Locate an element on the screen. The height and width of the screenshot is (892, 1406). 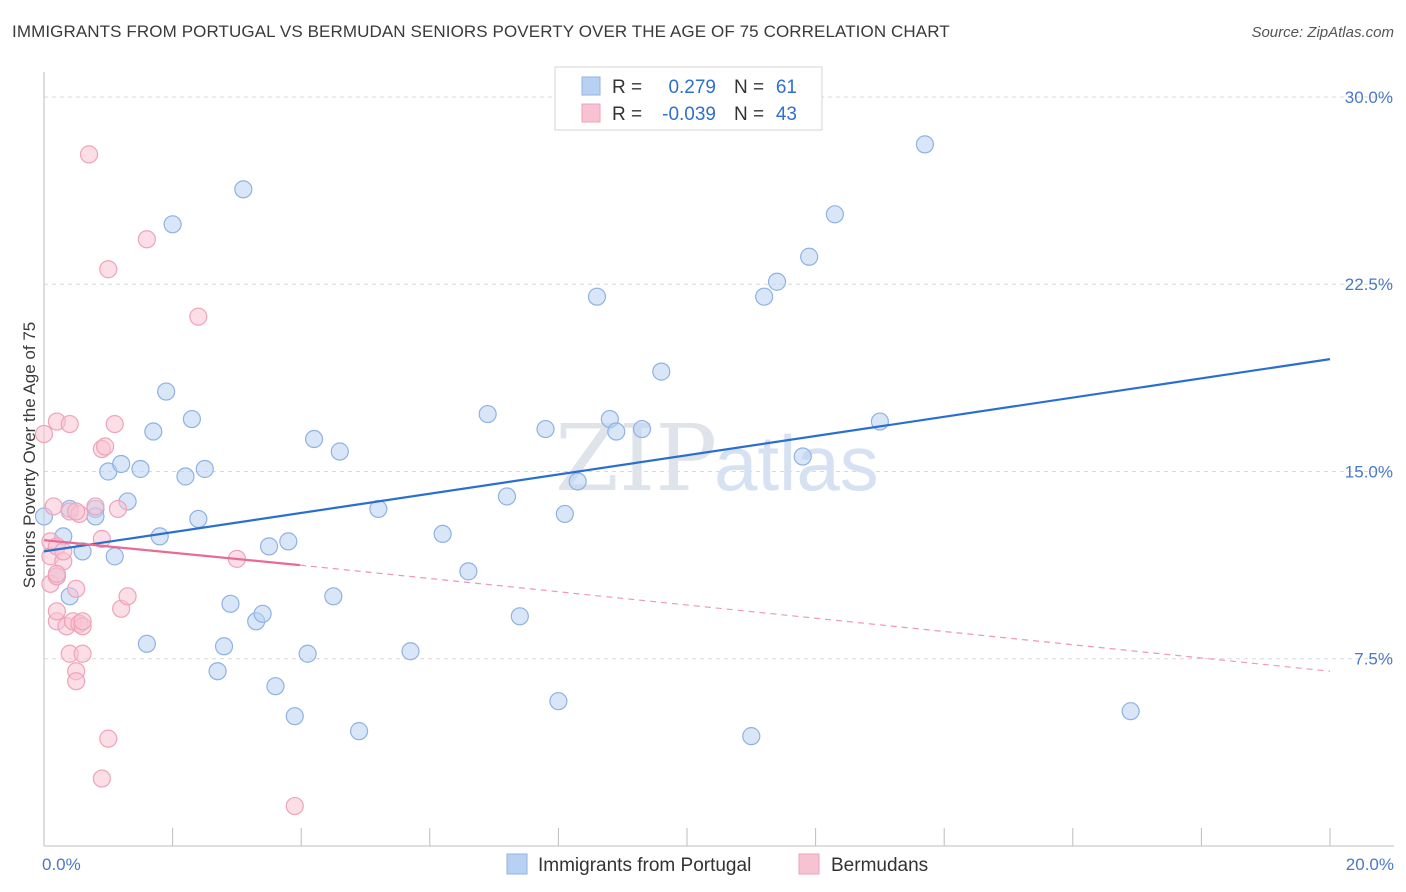
stats-box: R = 0.279 N = 61 R = -0.039 N = 43 is located at coordinates (688, 98).